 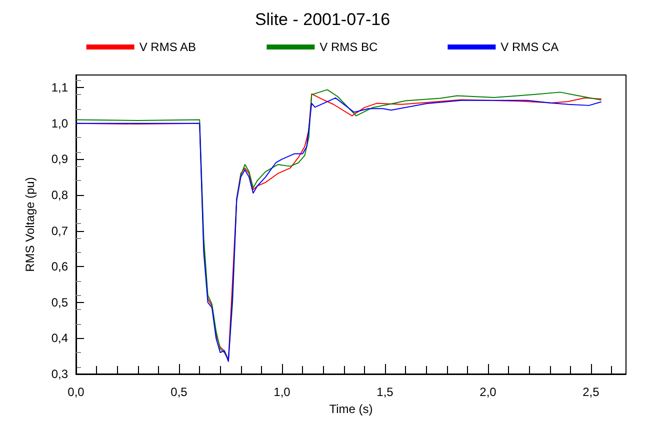 What do you see at coordinates (59, 87) in the screenshot?
I see `y-tick-label: 1,1` at bounding box center [59, 87].